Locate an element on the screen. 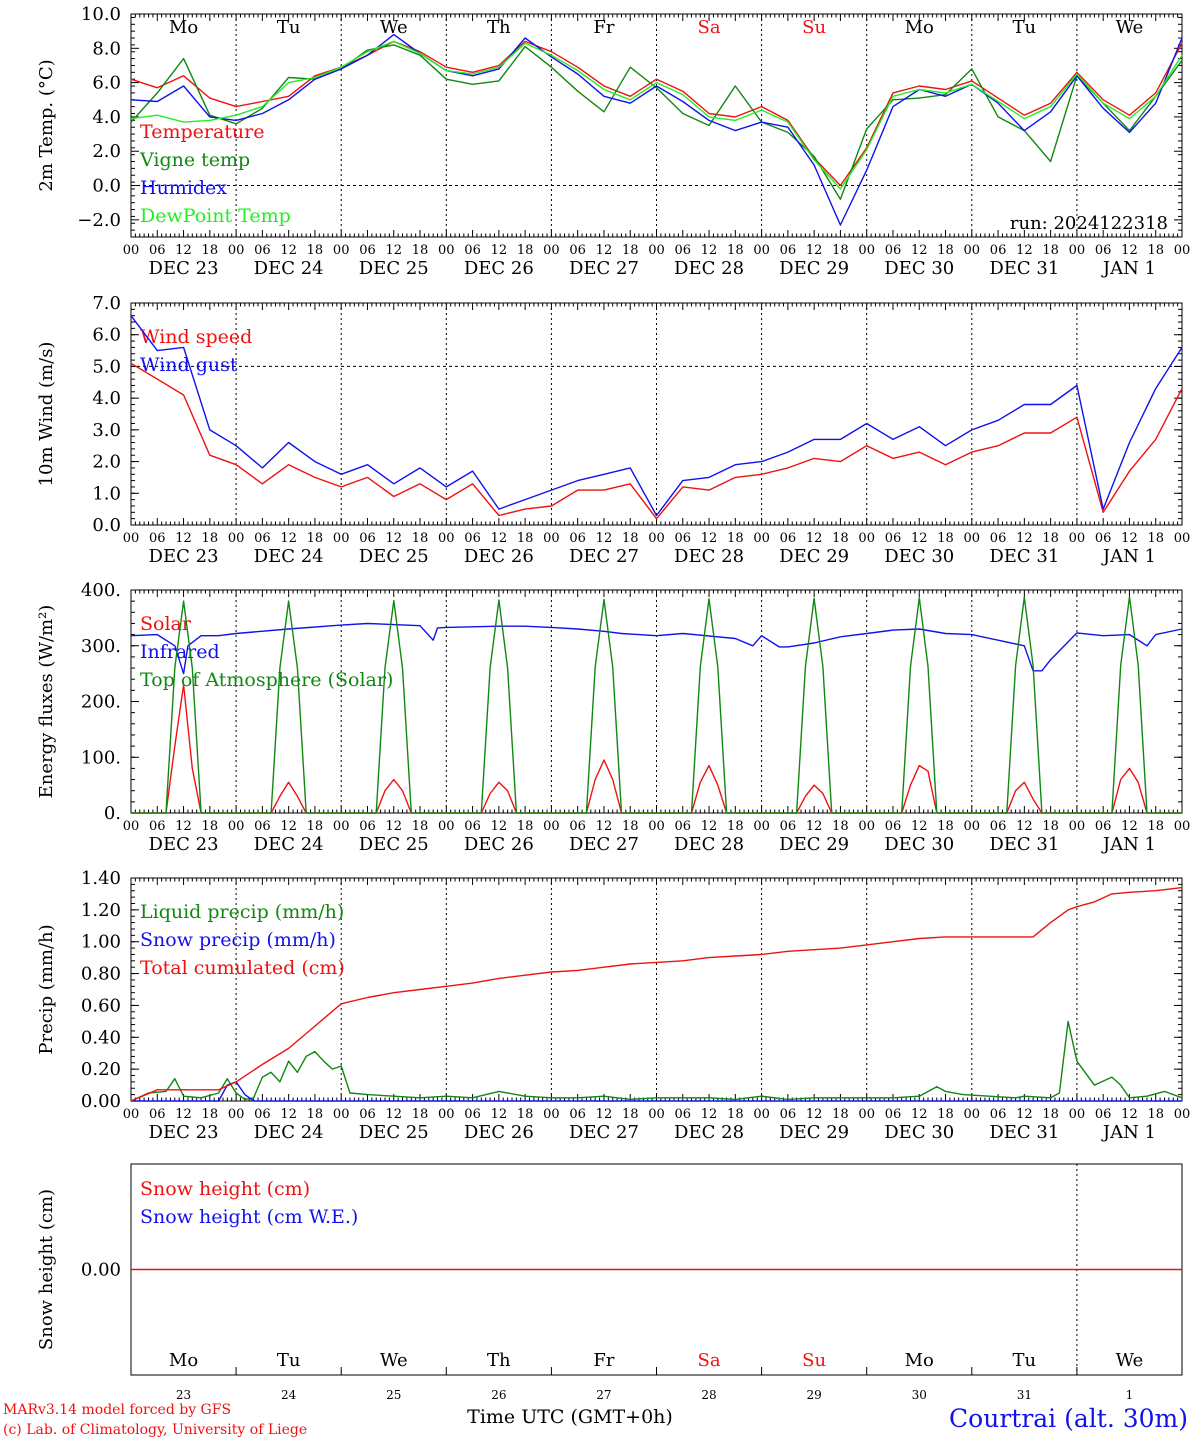 This screenshot has height=1440, width=1194. y-tick-label: 0.0 is located at coordinates (106, 525).